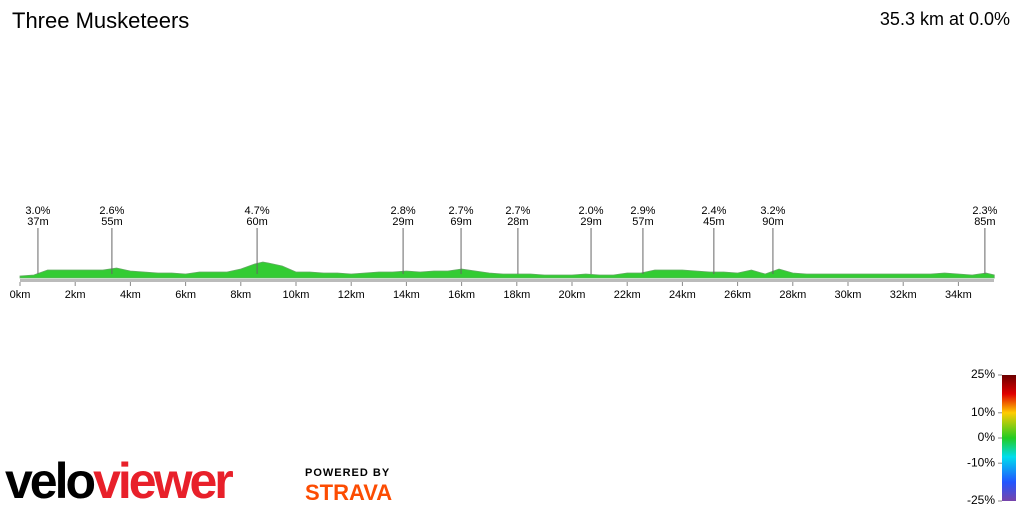  Describe the element at coordinates (507, 280) in the screenshot. I see `route-bar` at that location.